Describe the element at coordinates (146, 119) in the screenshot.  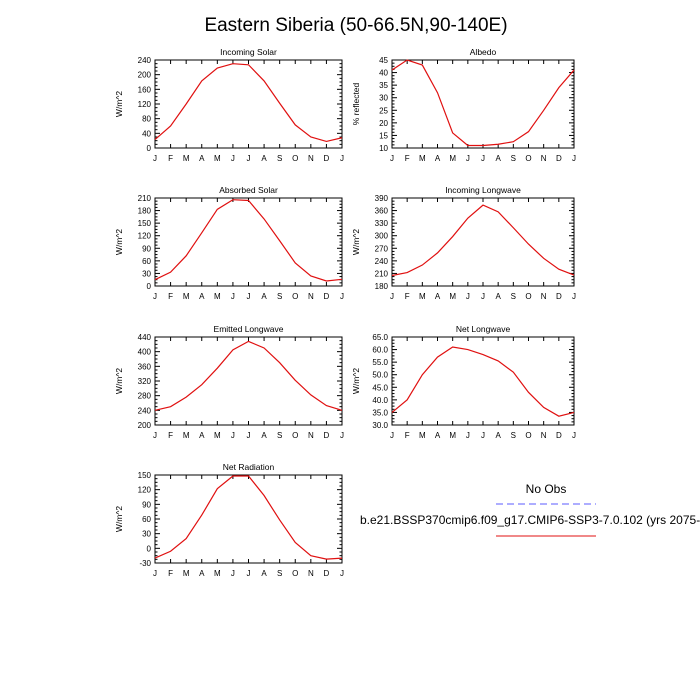
I see `y-tick-label: 80` at that location.